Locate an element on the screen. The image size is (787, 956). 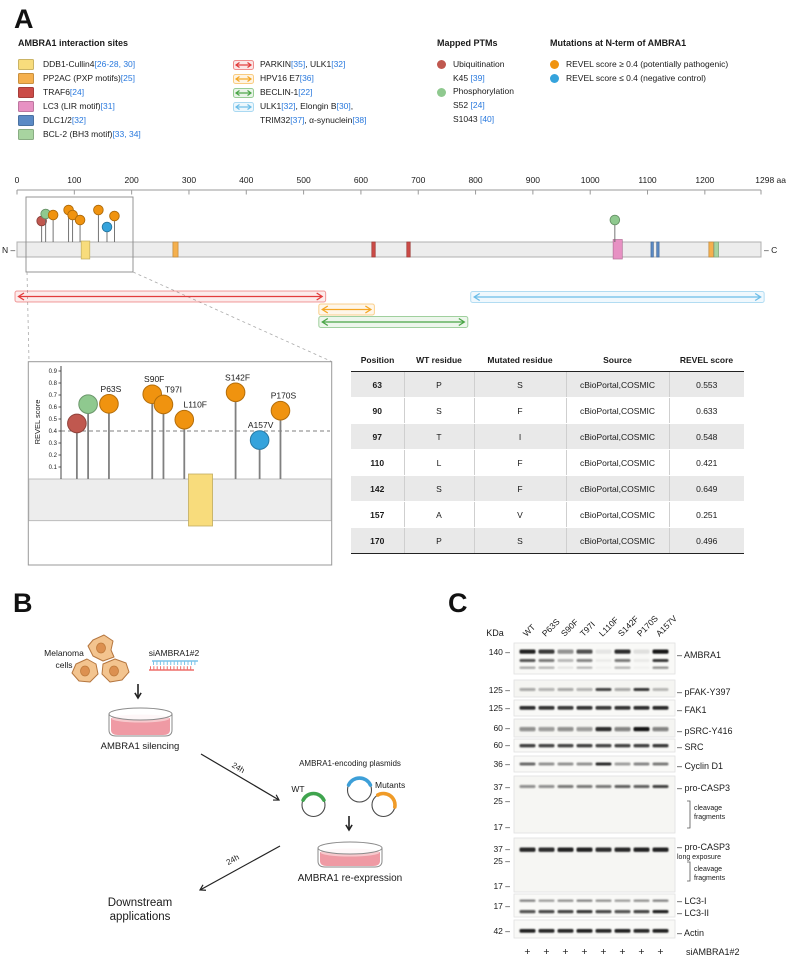
svg-text: 0.6 is located at coordinates (53, 408).